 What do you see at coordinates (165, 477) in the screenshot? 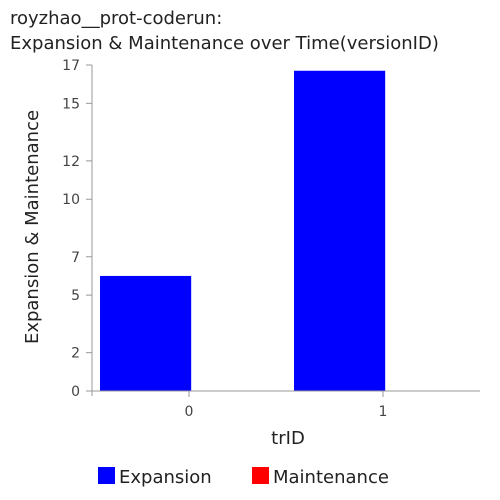
I see `legend-label-expansion: Expansion` at bounding box center [165, 477].